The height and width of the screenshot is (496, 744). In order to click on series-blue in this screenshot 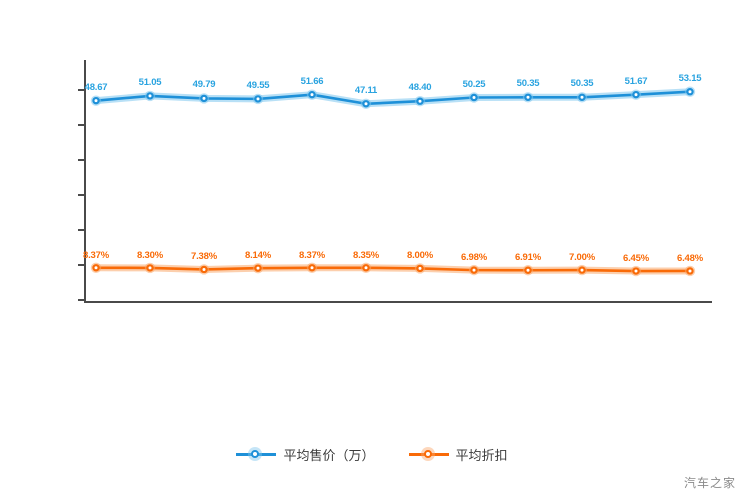, I will do `click(393, 97)`.